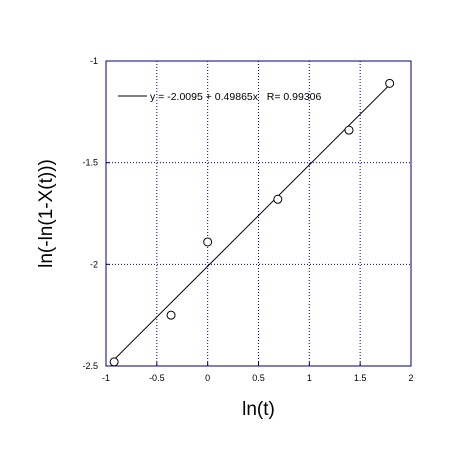 This screenshot has height=451, width=475. Describe the element at coordinates (309, 378) in the screenshot. I see `x-tick-label: 1` at that location.